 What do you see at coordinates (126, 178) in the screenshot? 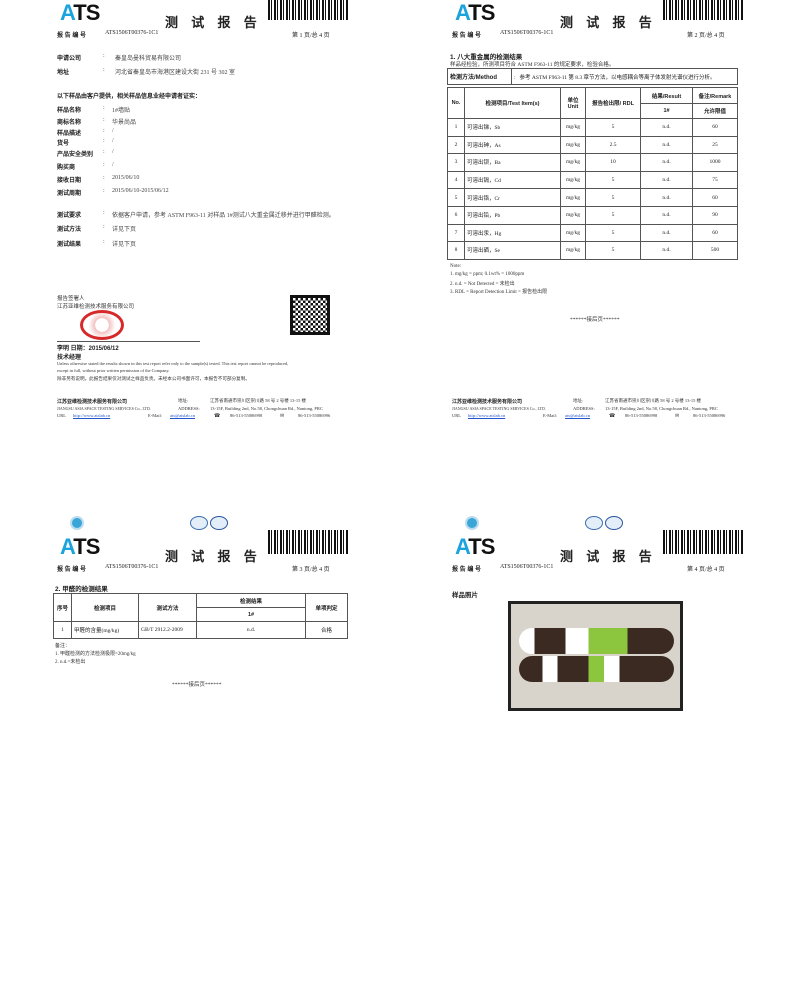
I see `field-value: 2015/06/10` at bounding box center [126, 178].